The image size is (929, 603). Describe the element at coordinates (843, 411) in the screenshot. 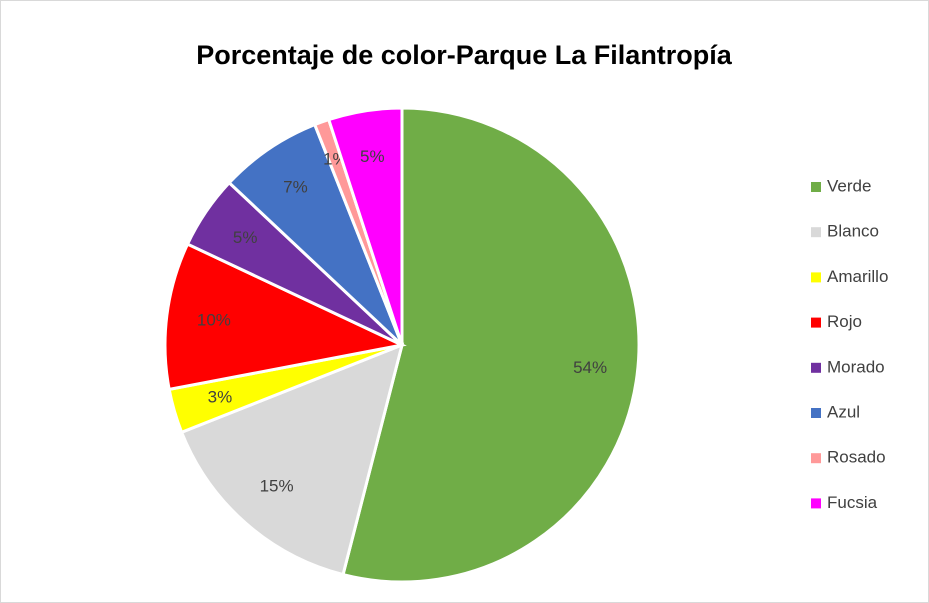

I see `legend-label: Azul` at that location.